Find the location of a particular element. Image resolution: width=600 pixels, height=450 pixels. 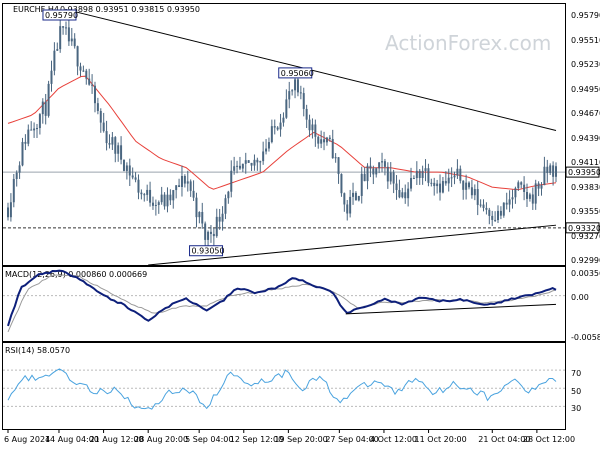

annotation-text: 0.93050 is located at coordinates (208, 251).